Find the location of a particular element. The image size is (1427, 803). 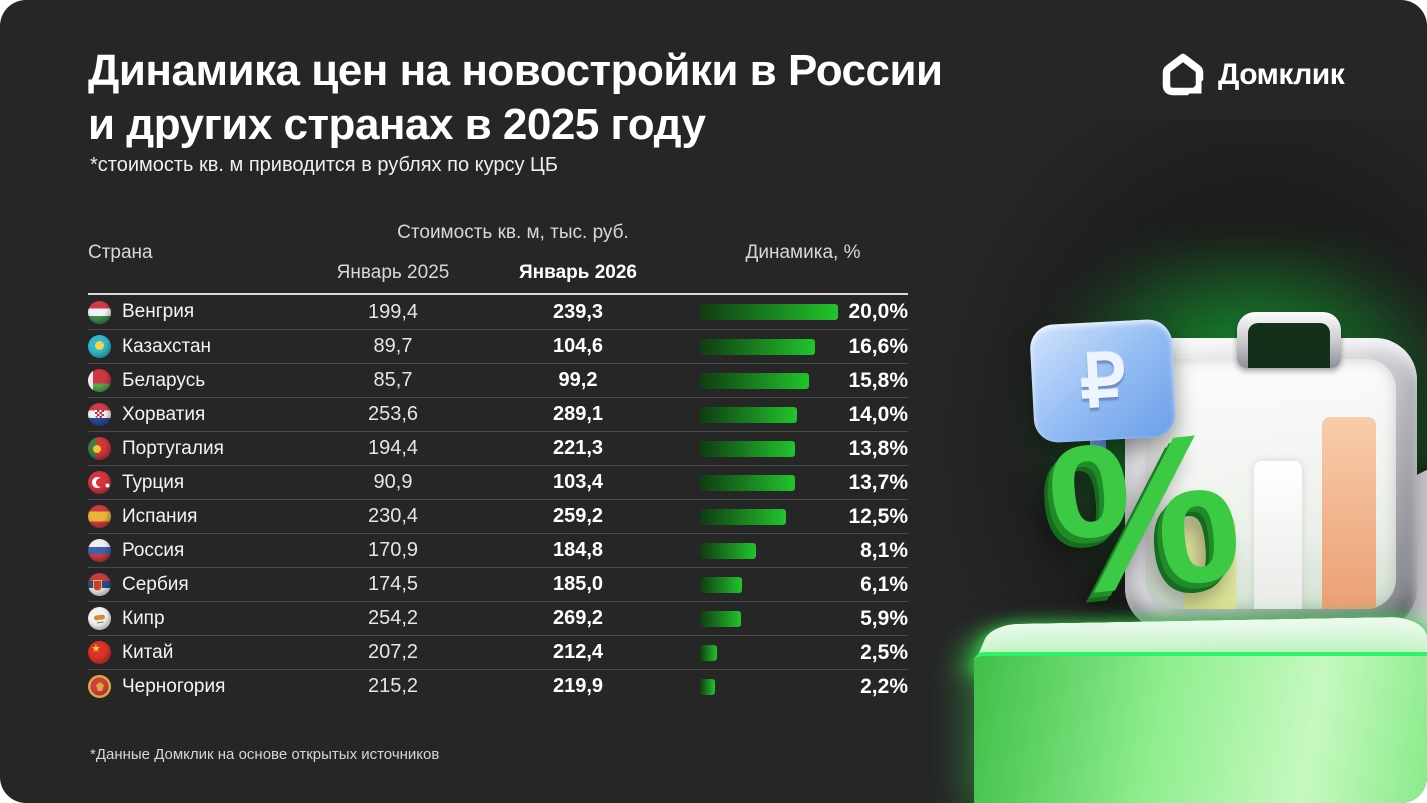

dynamics-cell: 2,5% is located at coordinates (803, 652).